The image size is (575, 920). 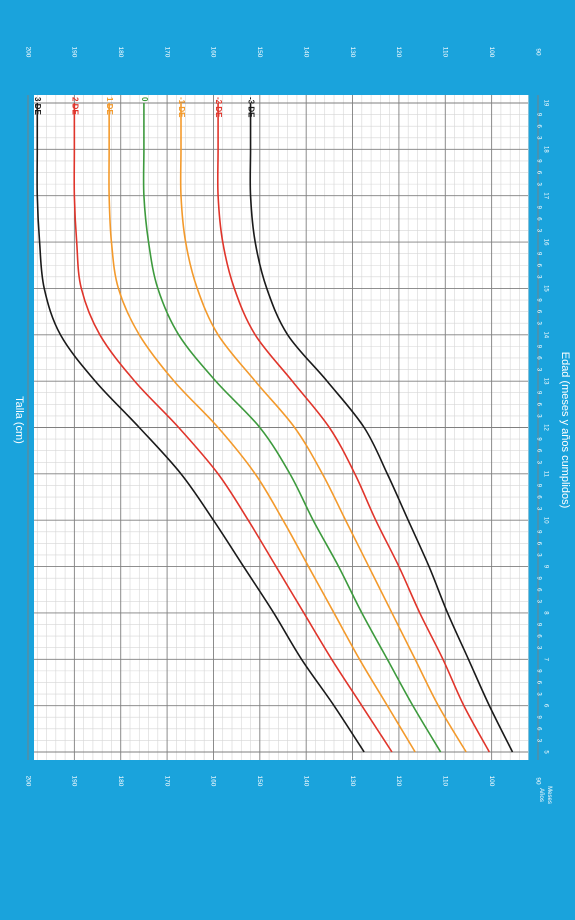 What do you see at coordinates (545, 752) in the screenshot?
I see `x-tick-label-year: 5` at bounding box center [545, 752].